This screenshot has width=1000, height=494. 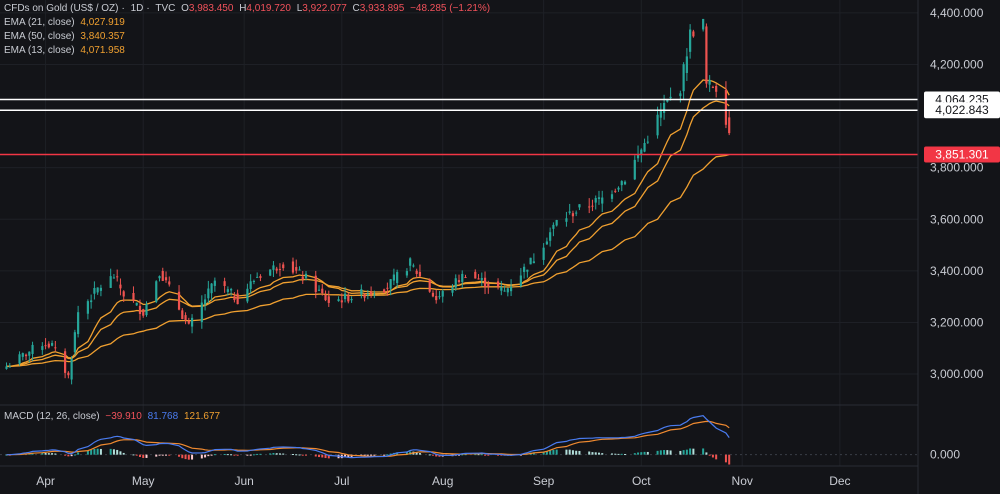 What do you see at coordinates (66, 51) in the screenshot?
I see `ema13-legend: EMA (13, close) 4,071.958` at bounding box center [66, 51].